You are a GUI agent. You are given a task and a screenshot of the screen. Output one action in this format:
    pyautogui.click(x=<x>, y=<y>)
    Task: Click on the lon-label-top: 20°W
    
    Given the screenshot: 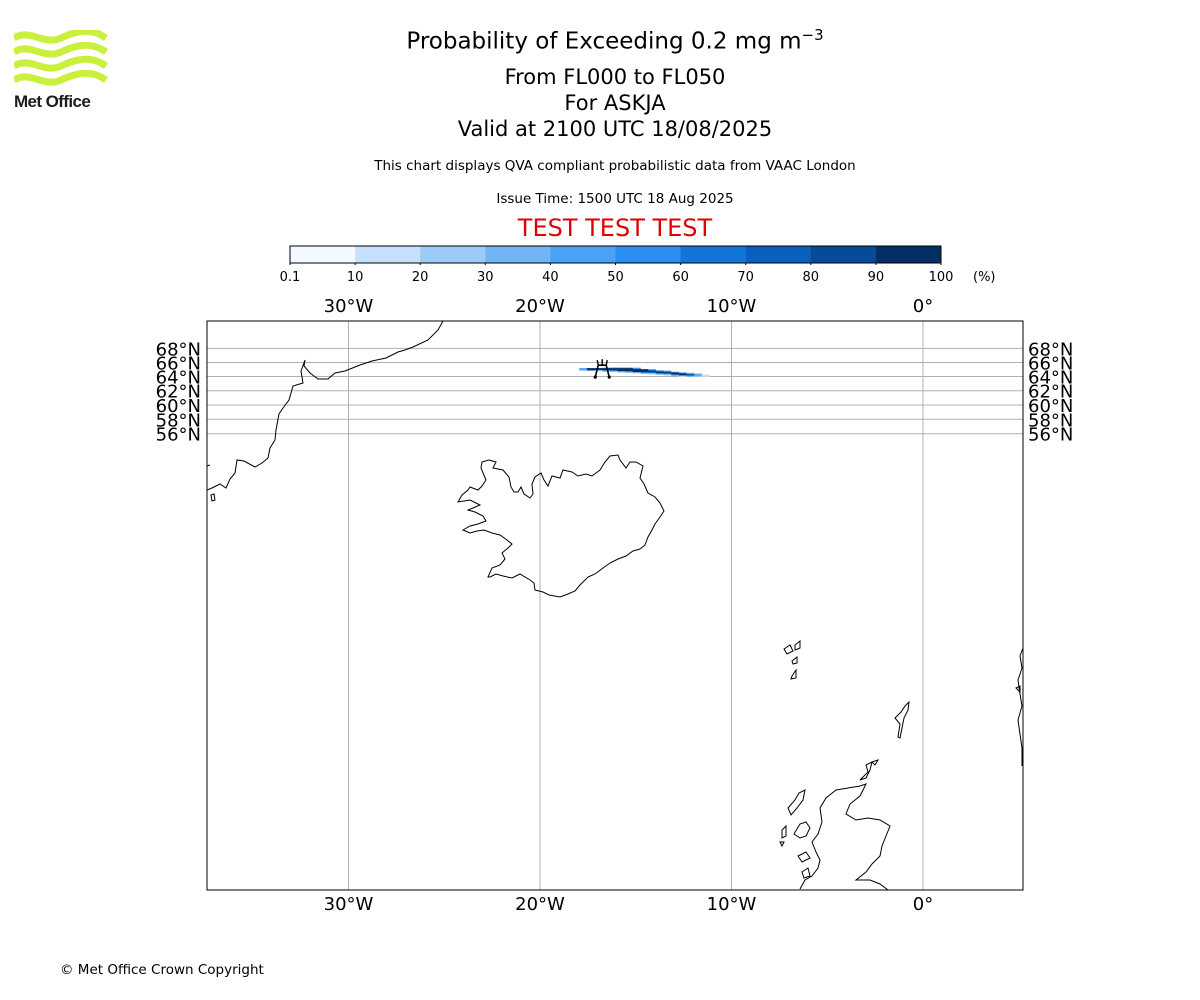 What is the action you would take?
    pyautogui.click(x=540, y=306)
    